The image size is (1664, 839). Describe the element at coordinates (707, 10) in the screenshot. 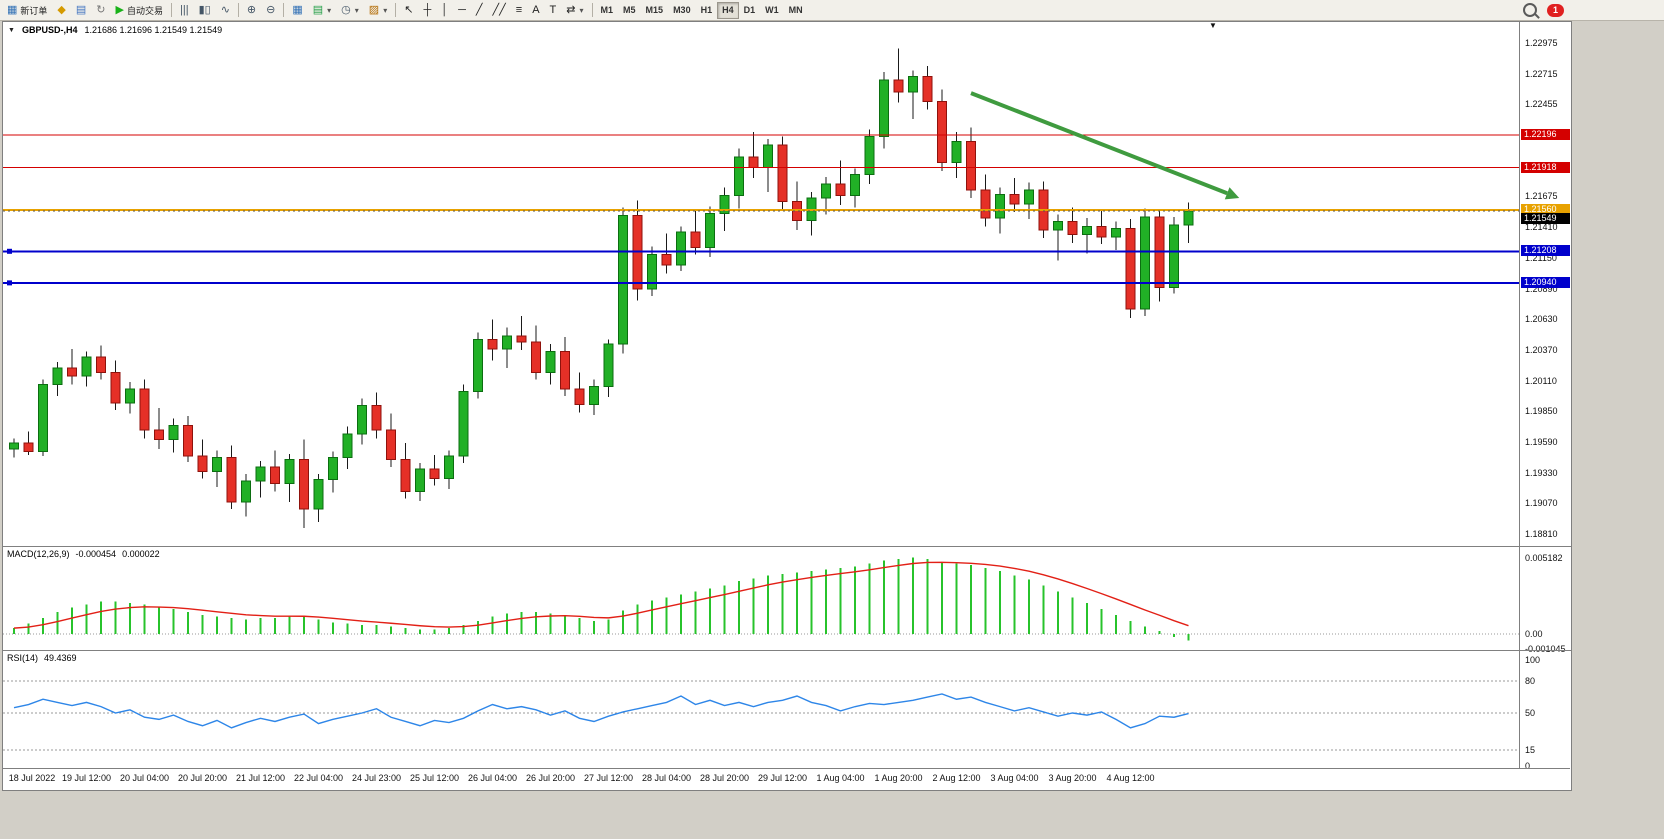

I see `timeframe-h1: H1` at that location.